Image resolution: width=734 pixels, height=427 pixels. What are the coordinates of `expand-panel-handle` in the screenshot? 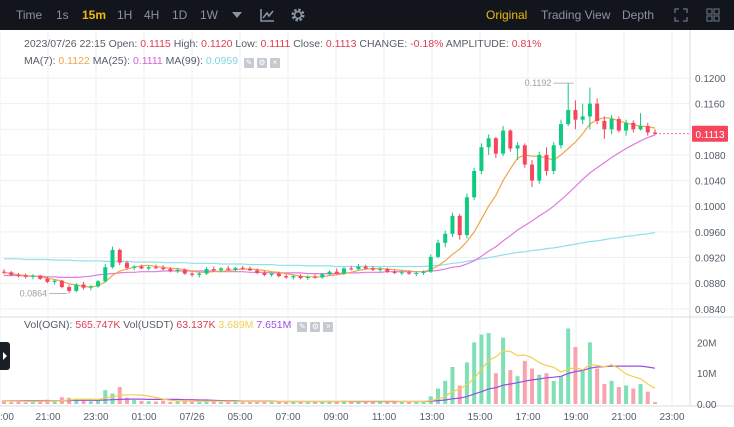 It's located at (5, 356).